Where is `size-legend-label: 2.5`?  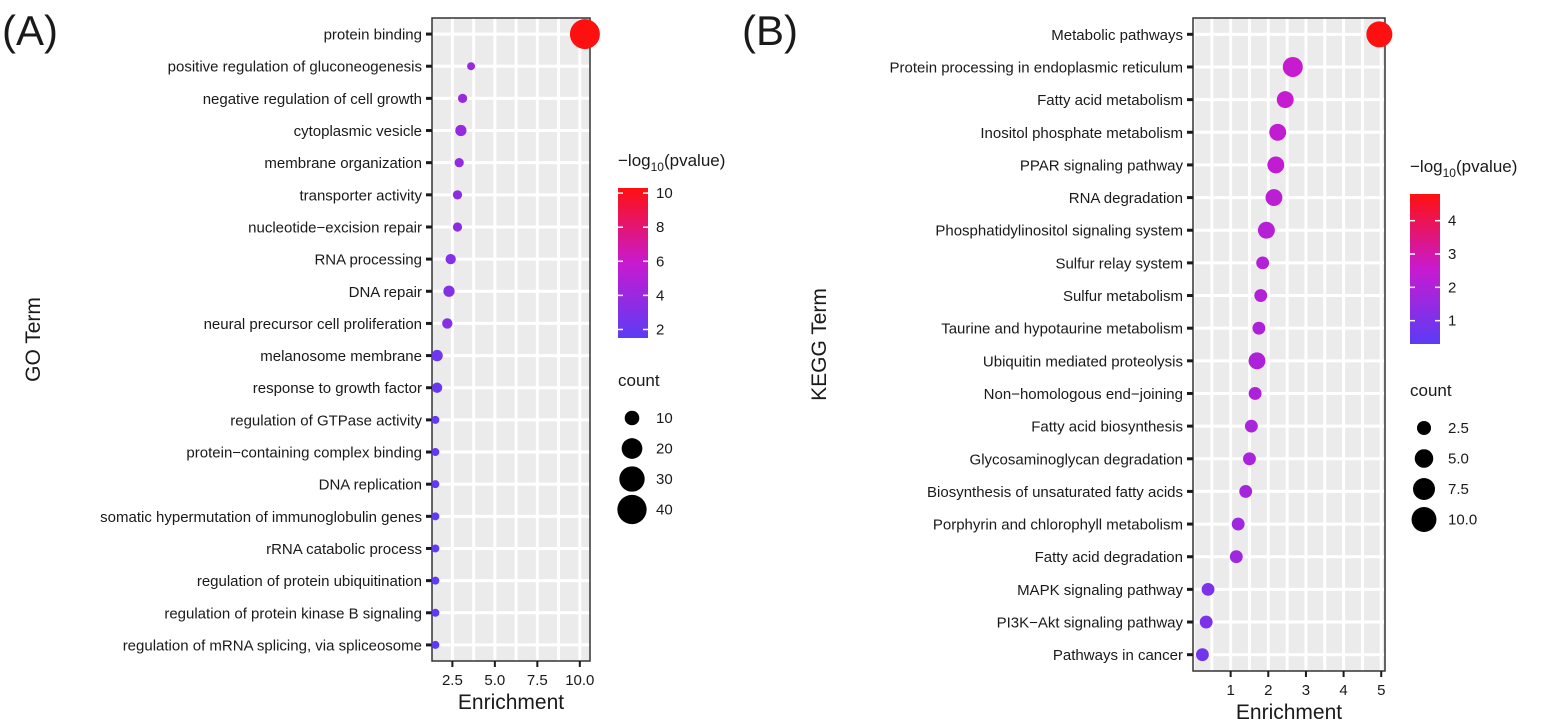
size-legend-label: 2.5 is located at coordinates (1458, 428).